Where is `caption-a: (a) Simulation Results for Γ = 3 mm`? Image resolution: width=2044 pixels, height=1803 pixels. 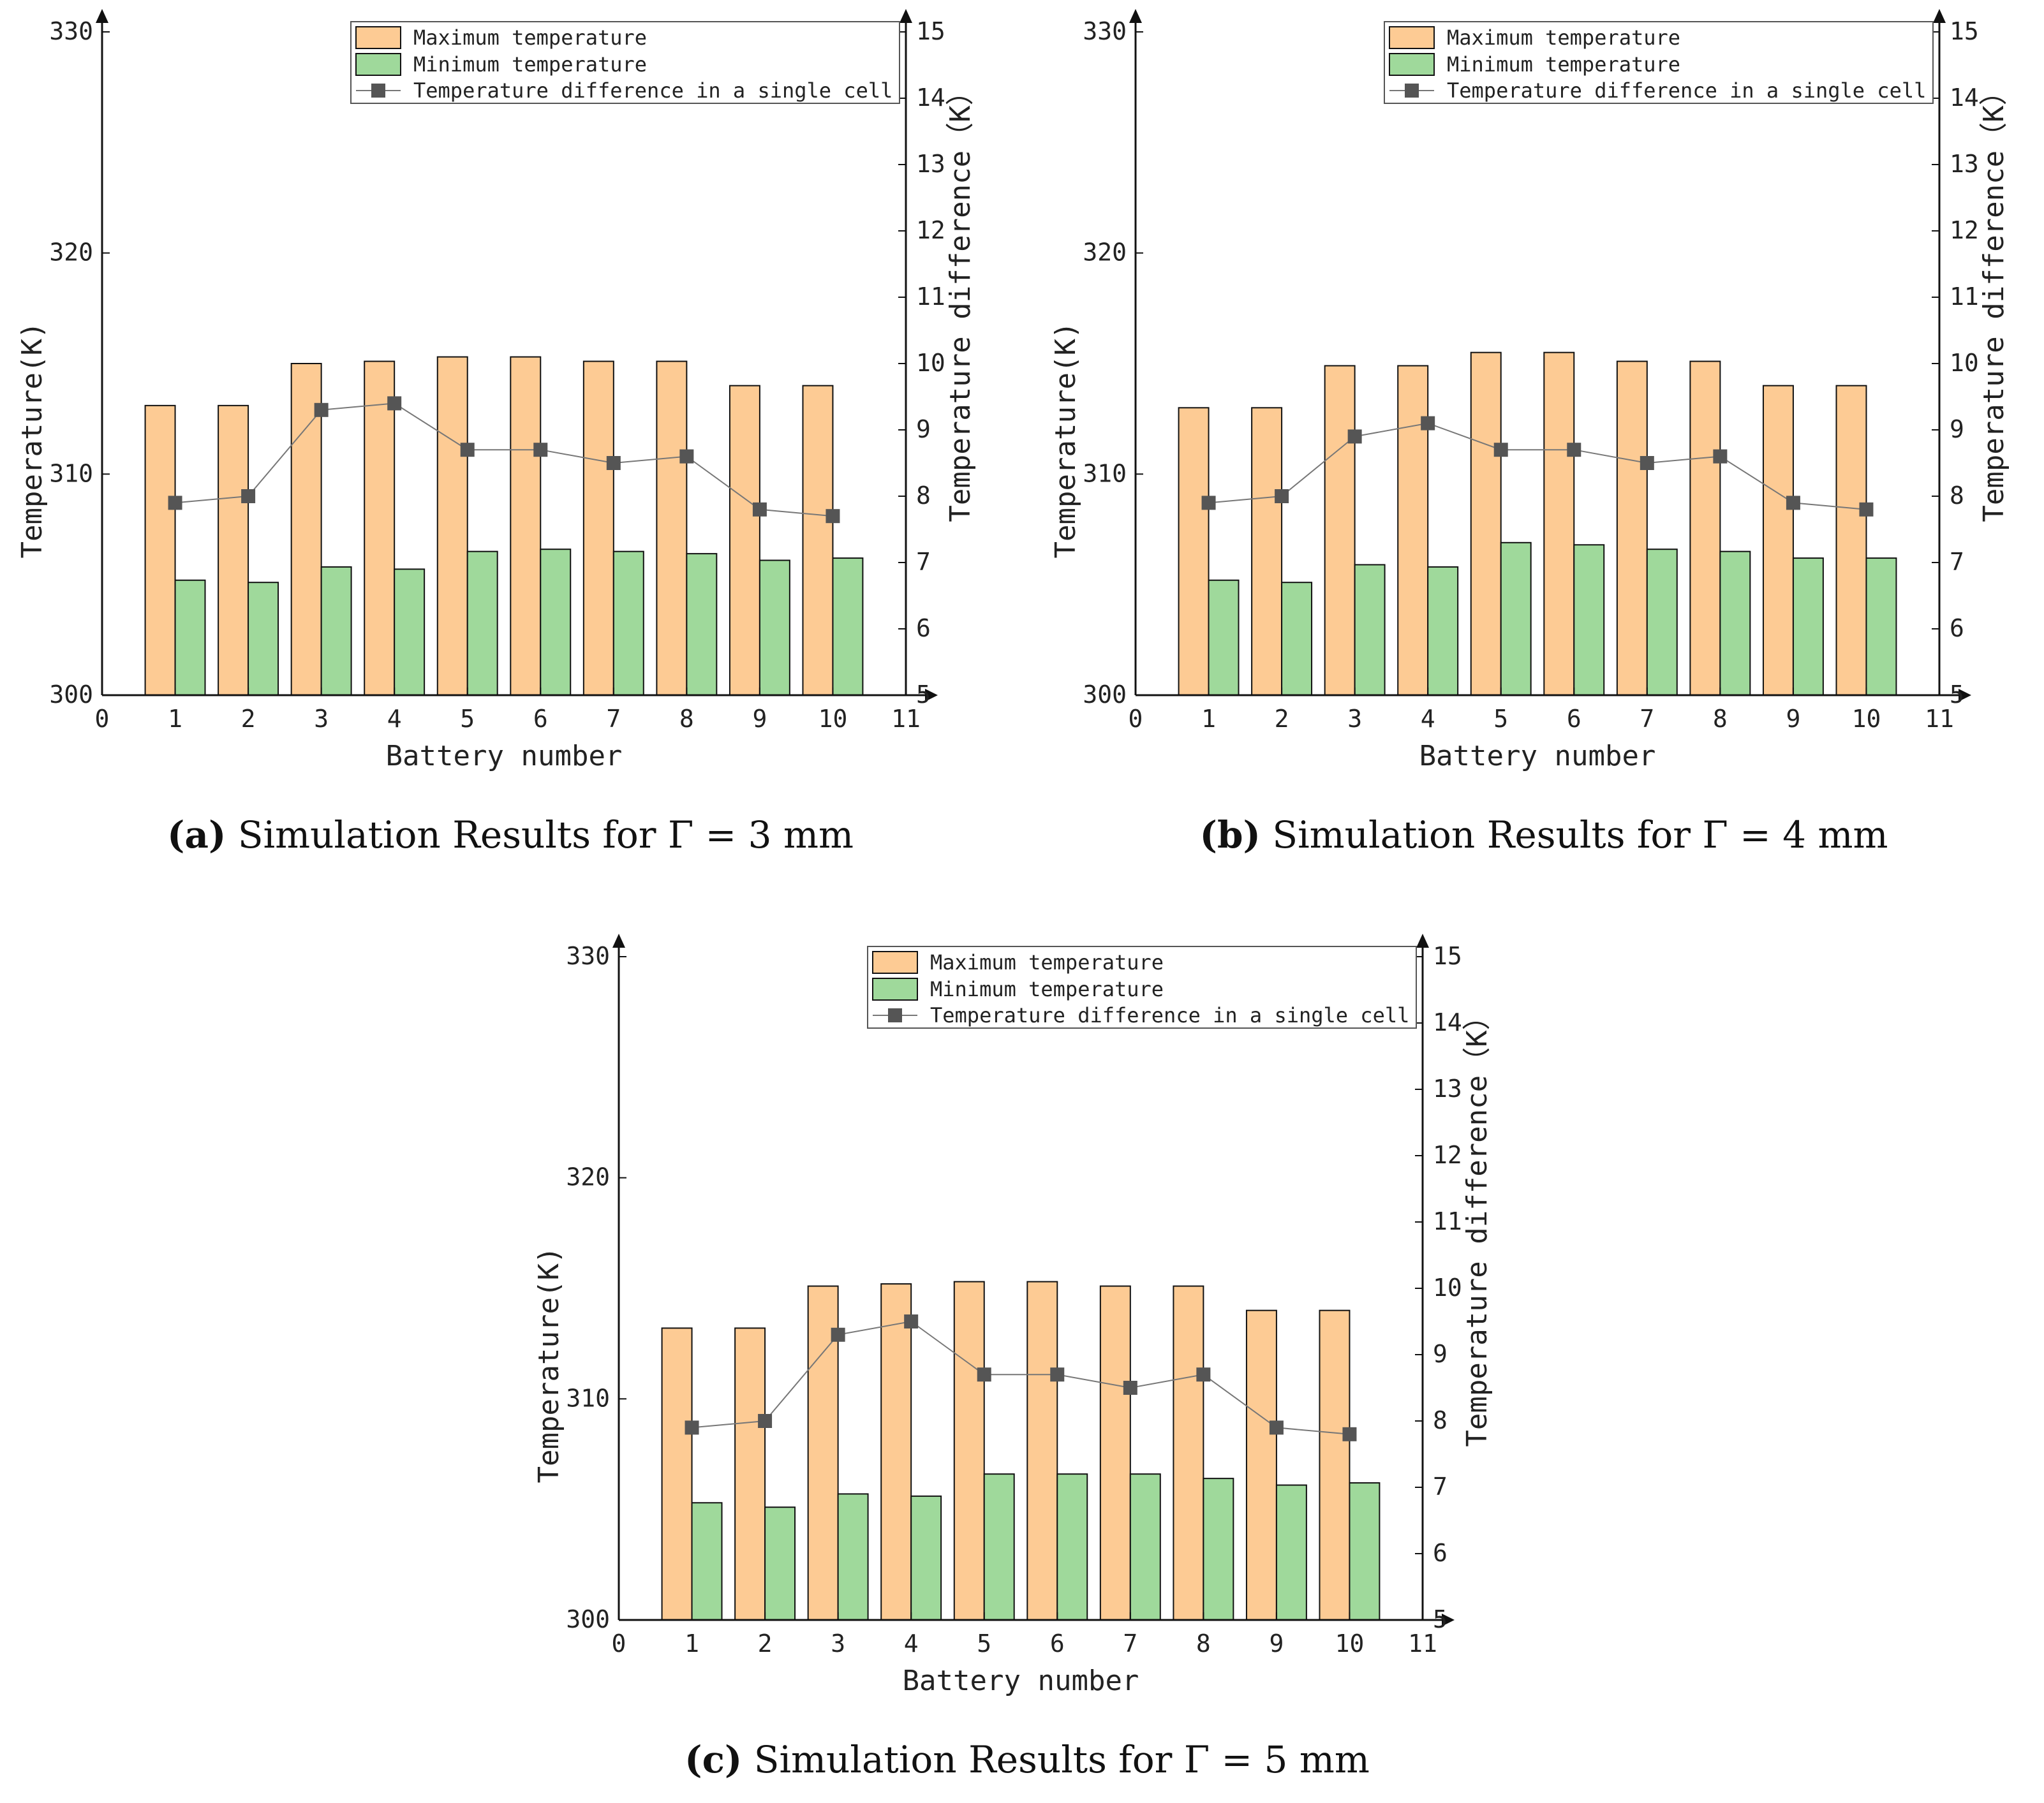
caption-a: (a) Simulation Results for Γ = 3 mm is located at coordinates (510, 835).